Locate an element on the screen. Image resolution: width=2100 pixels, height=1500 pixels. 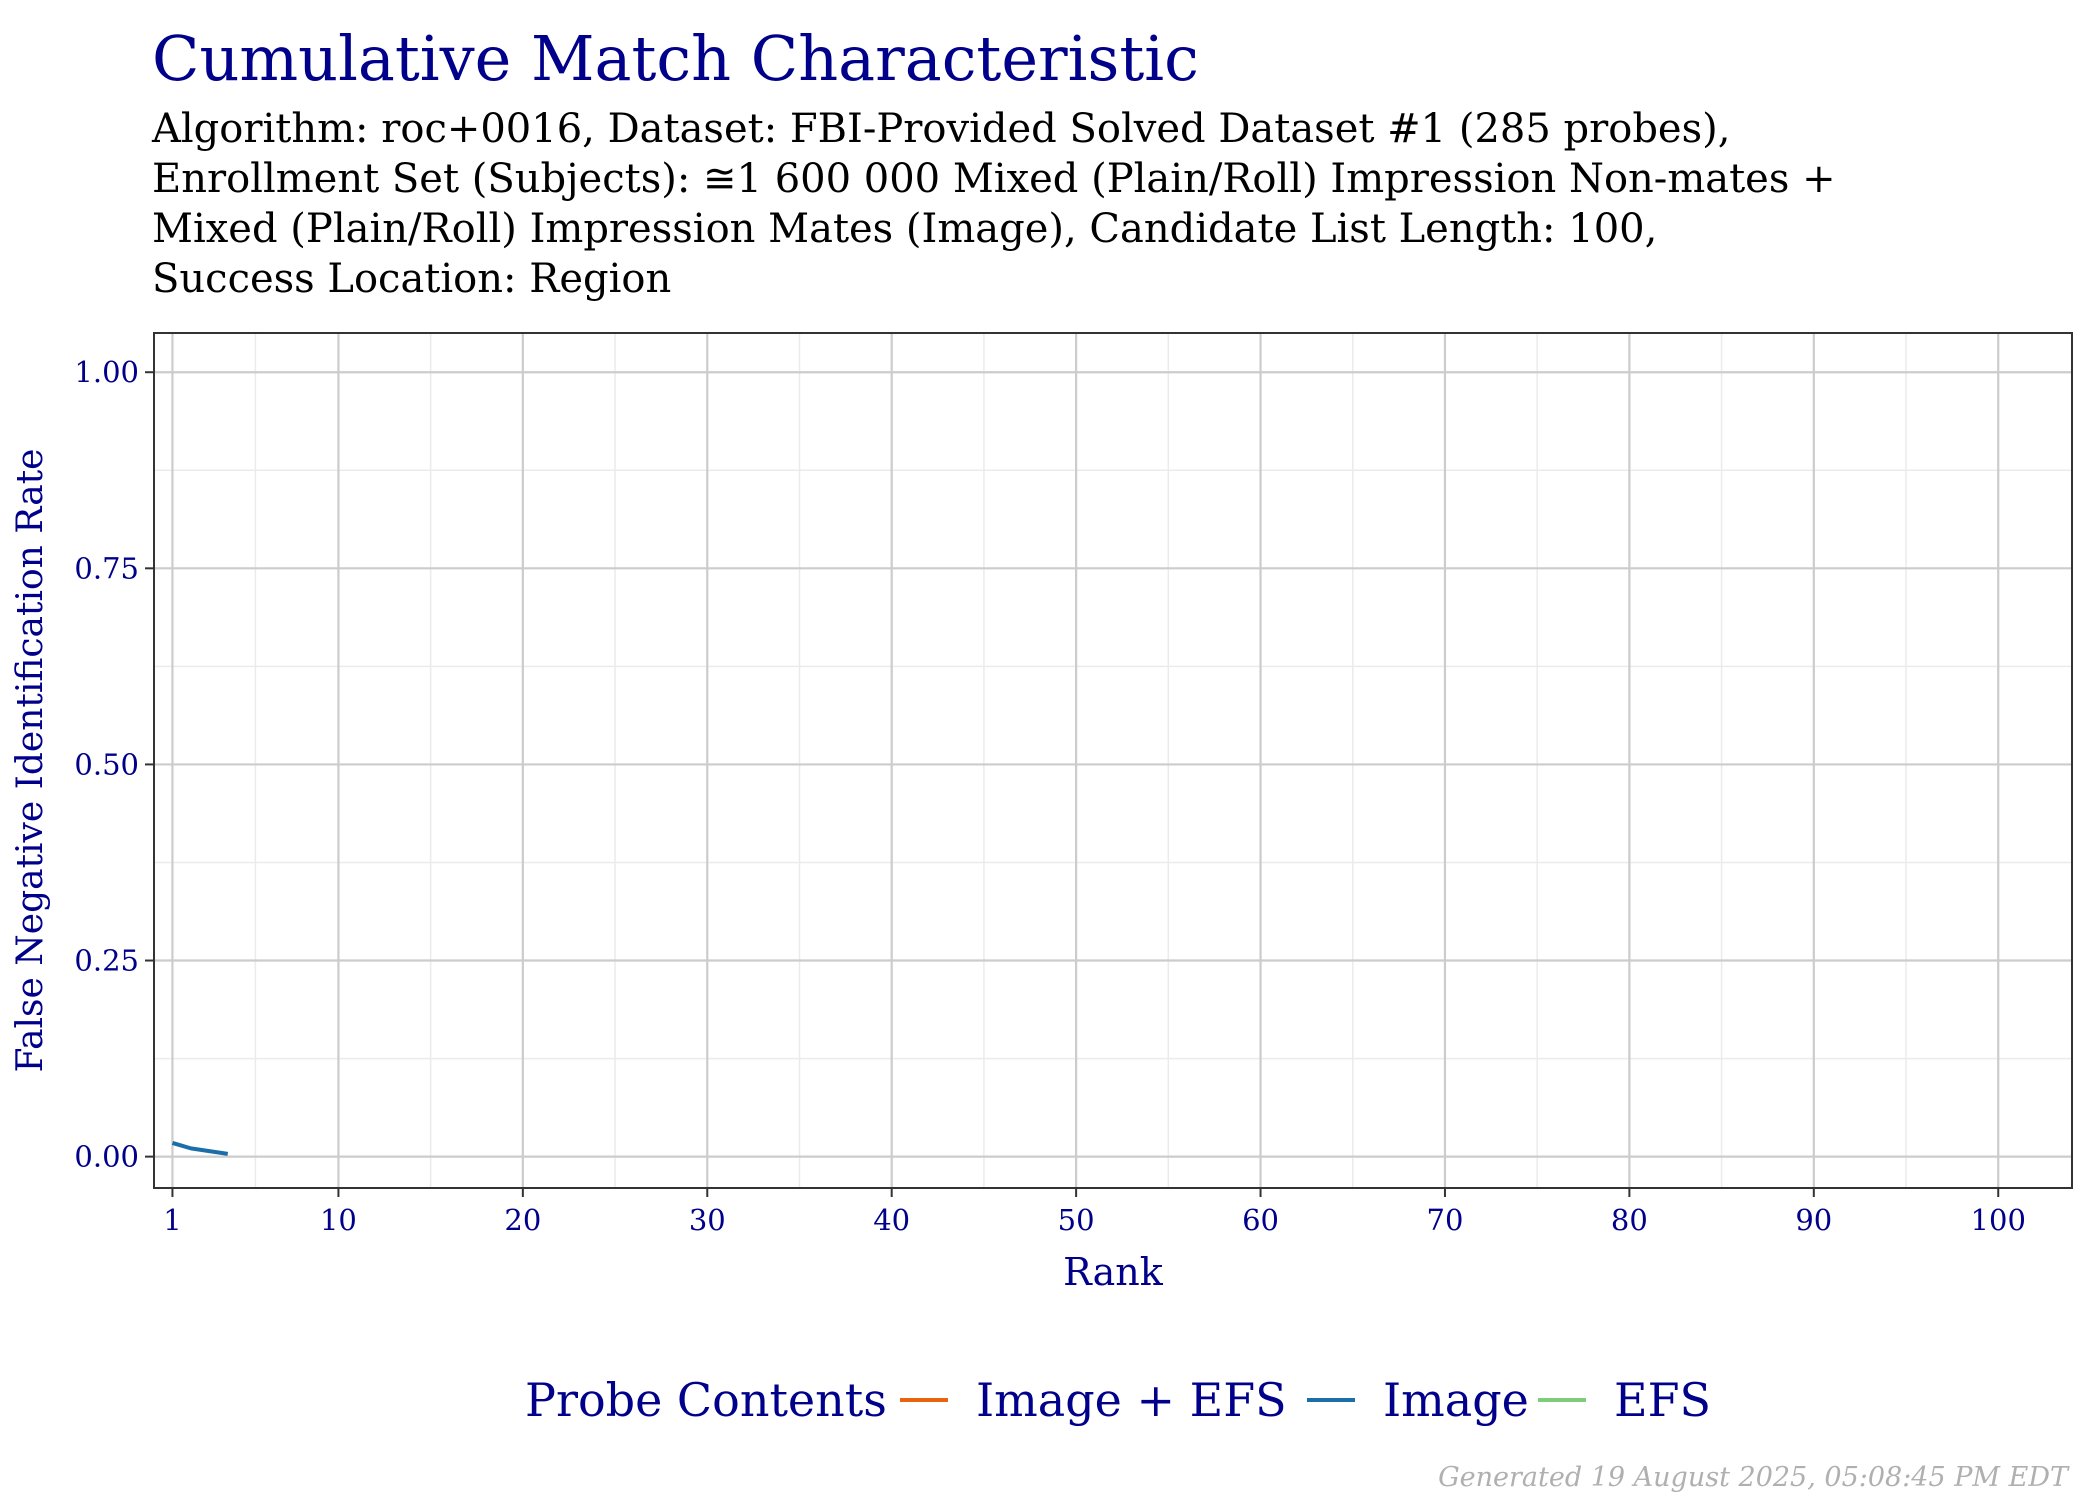
subtitle-line-4: Success Location: Region is located at coordinates (412, 279).